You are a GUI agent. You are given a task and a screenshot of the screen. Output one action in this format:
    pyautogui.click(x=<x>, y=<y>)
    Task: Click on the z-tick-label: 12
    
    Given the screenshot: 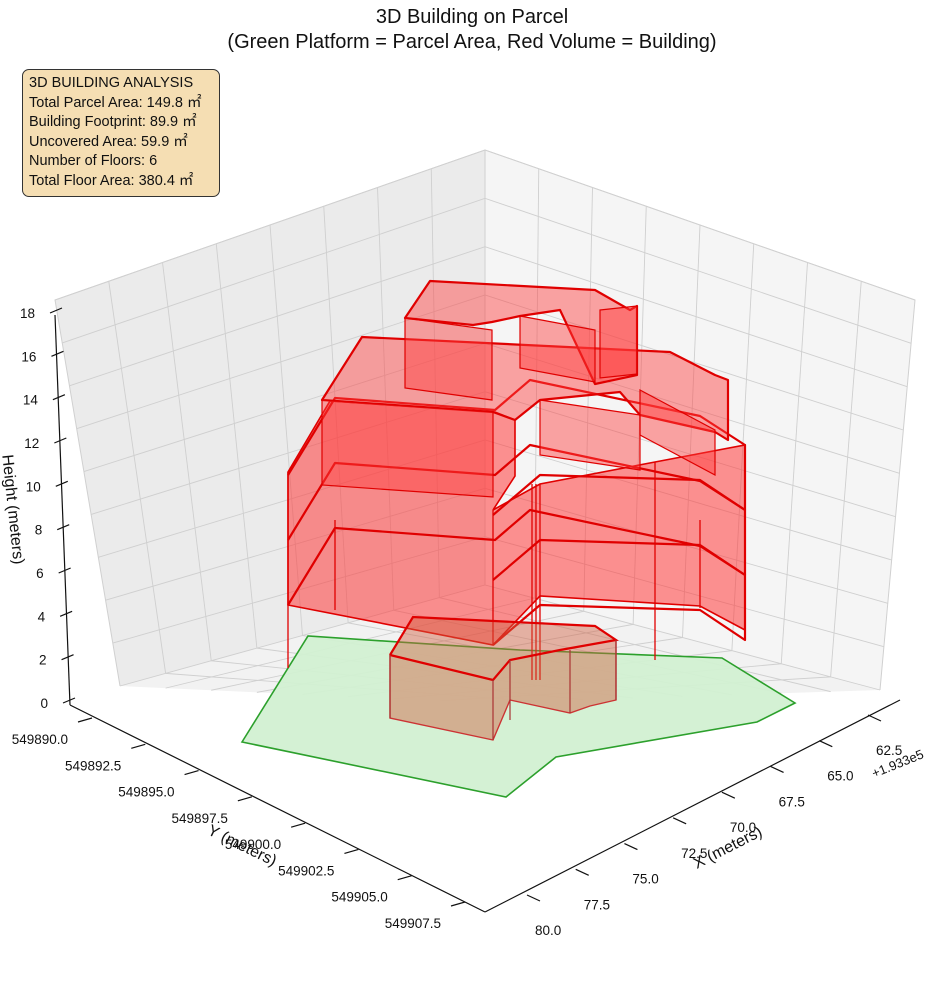 What is the action you would take?
    pyautogui.click(x=31, y=443)
    